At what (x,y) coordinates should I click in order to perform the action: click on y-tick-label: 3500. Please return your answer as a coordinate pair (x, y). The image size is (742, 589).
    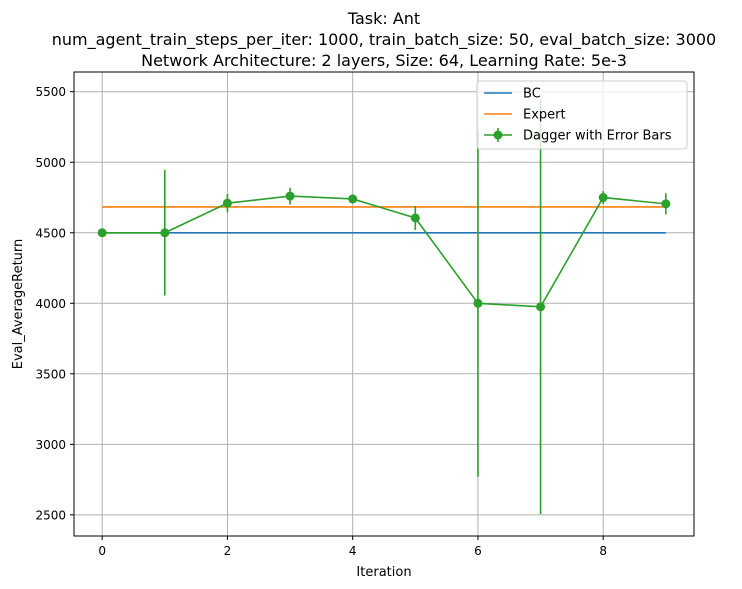
    Looking at the image, I should click on (50, 374).